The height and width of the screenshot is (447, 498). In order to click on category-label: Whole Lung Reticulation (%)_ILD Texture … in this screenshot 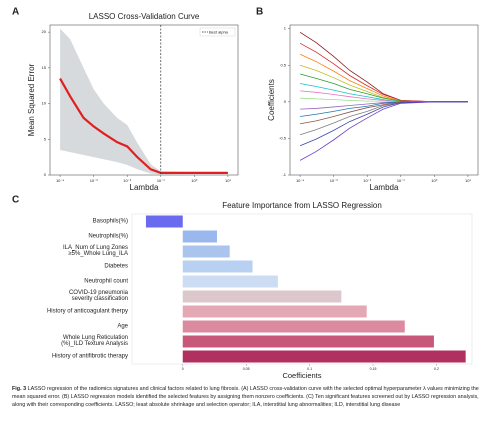, I will do `click(94, 341)`.